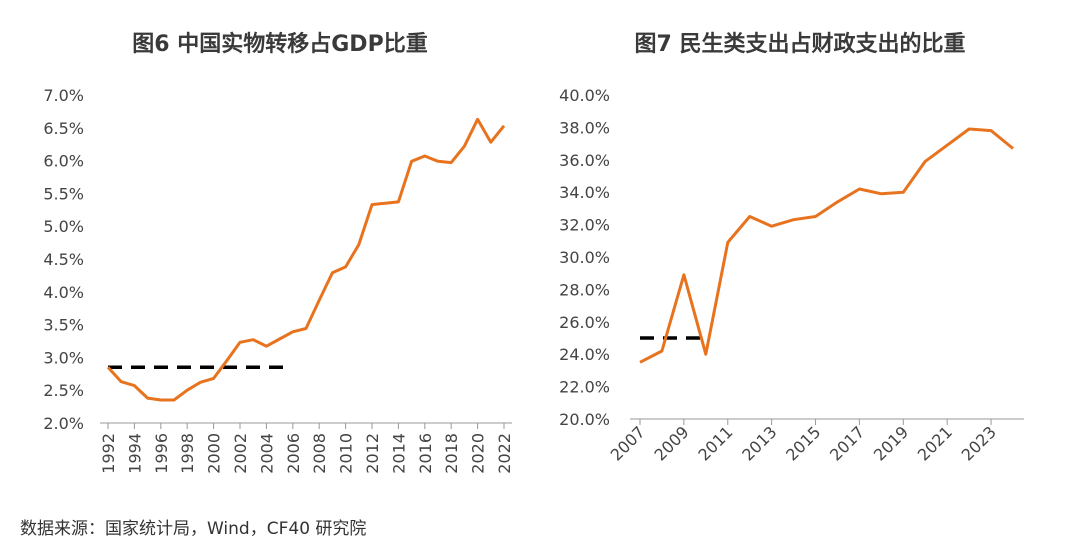 This screenshot has height=547, width=1080. What do you see at coordinates (108, 453) in the screenshot?
I see `chart1-x-tick-label: 1992` at bounding box center [108, 453].